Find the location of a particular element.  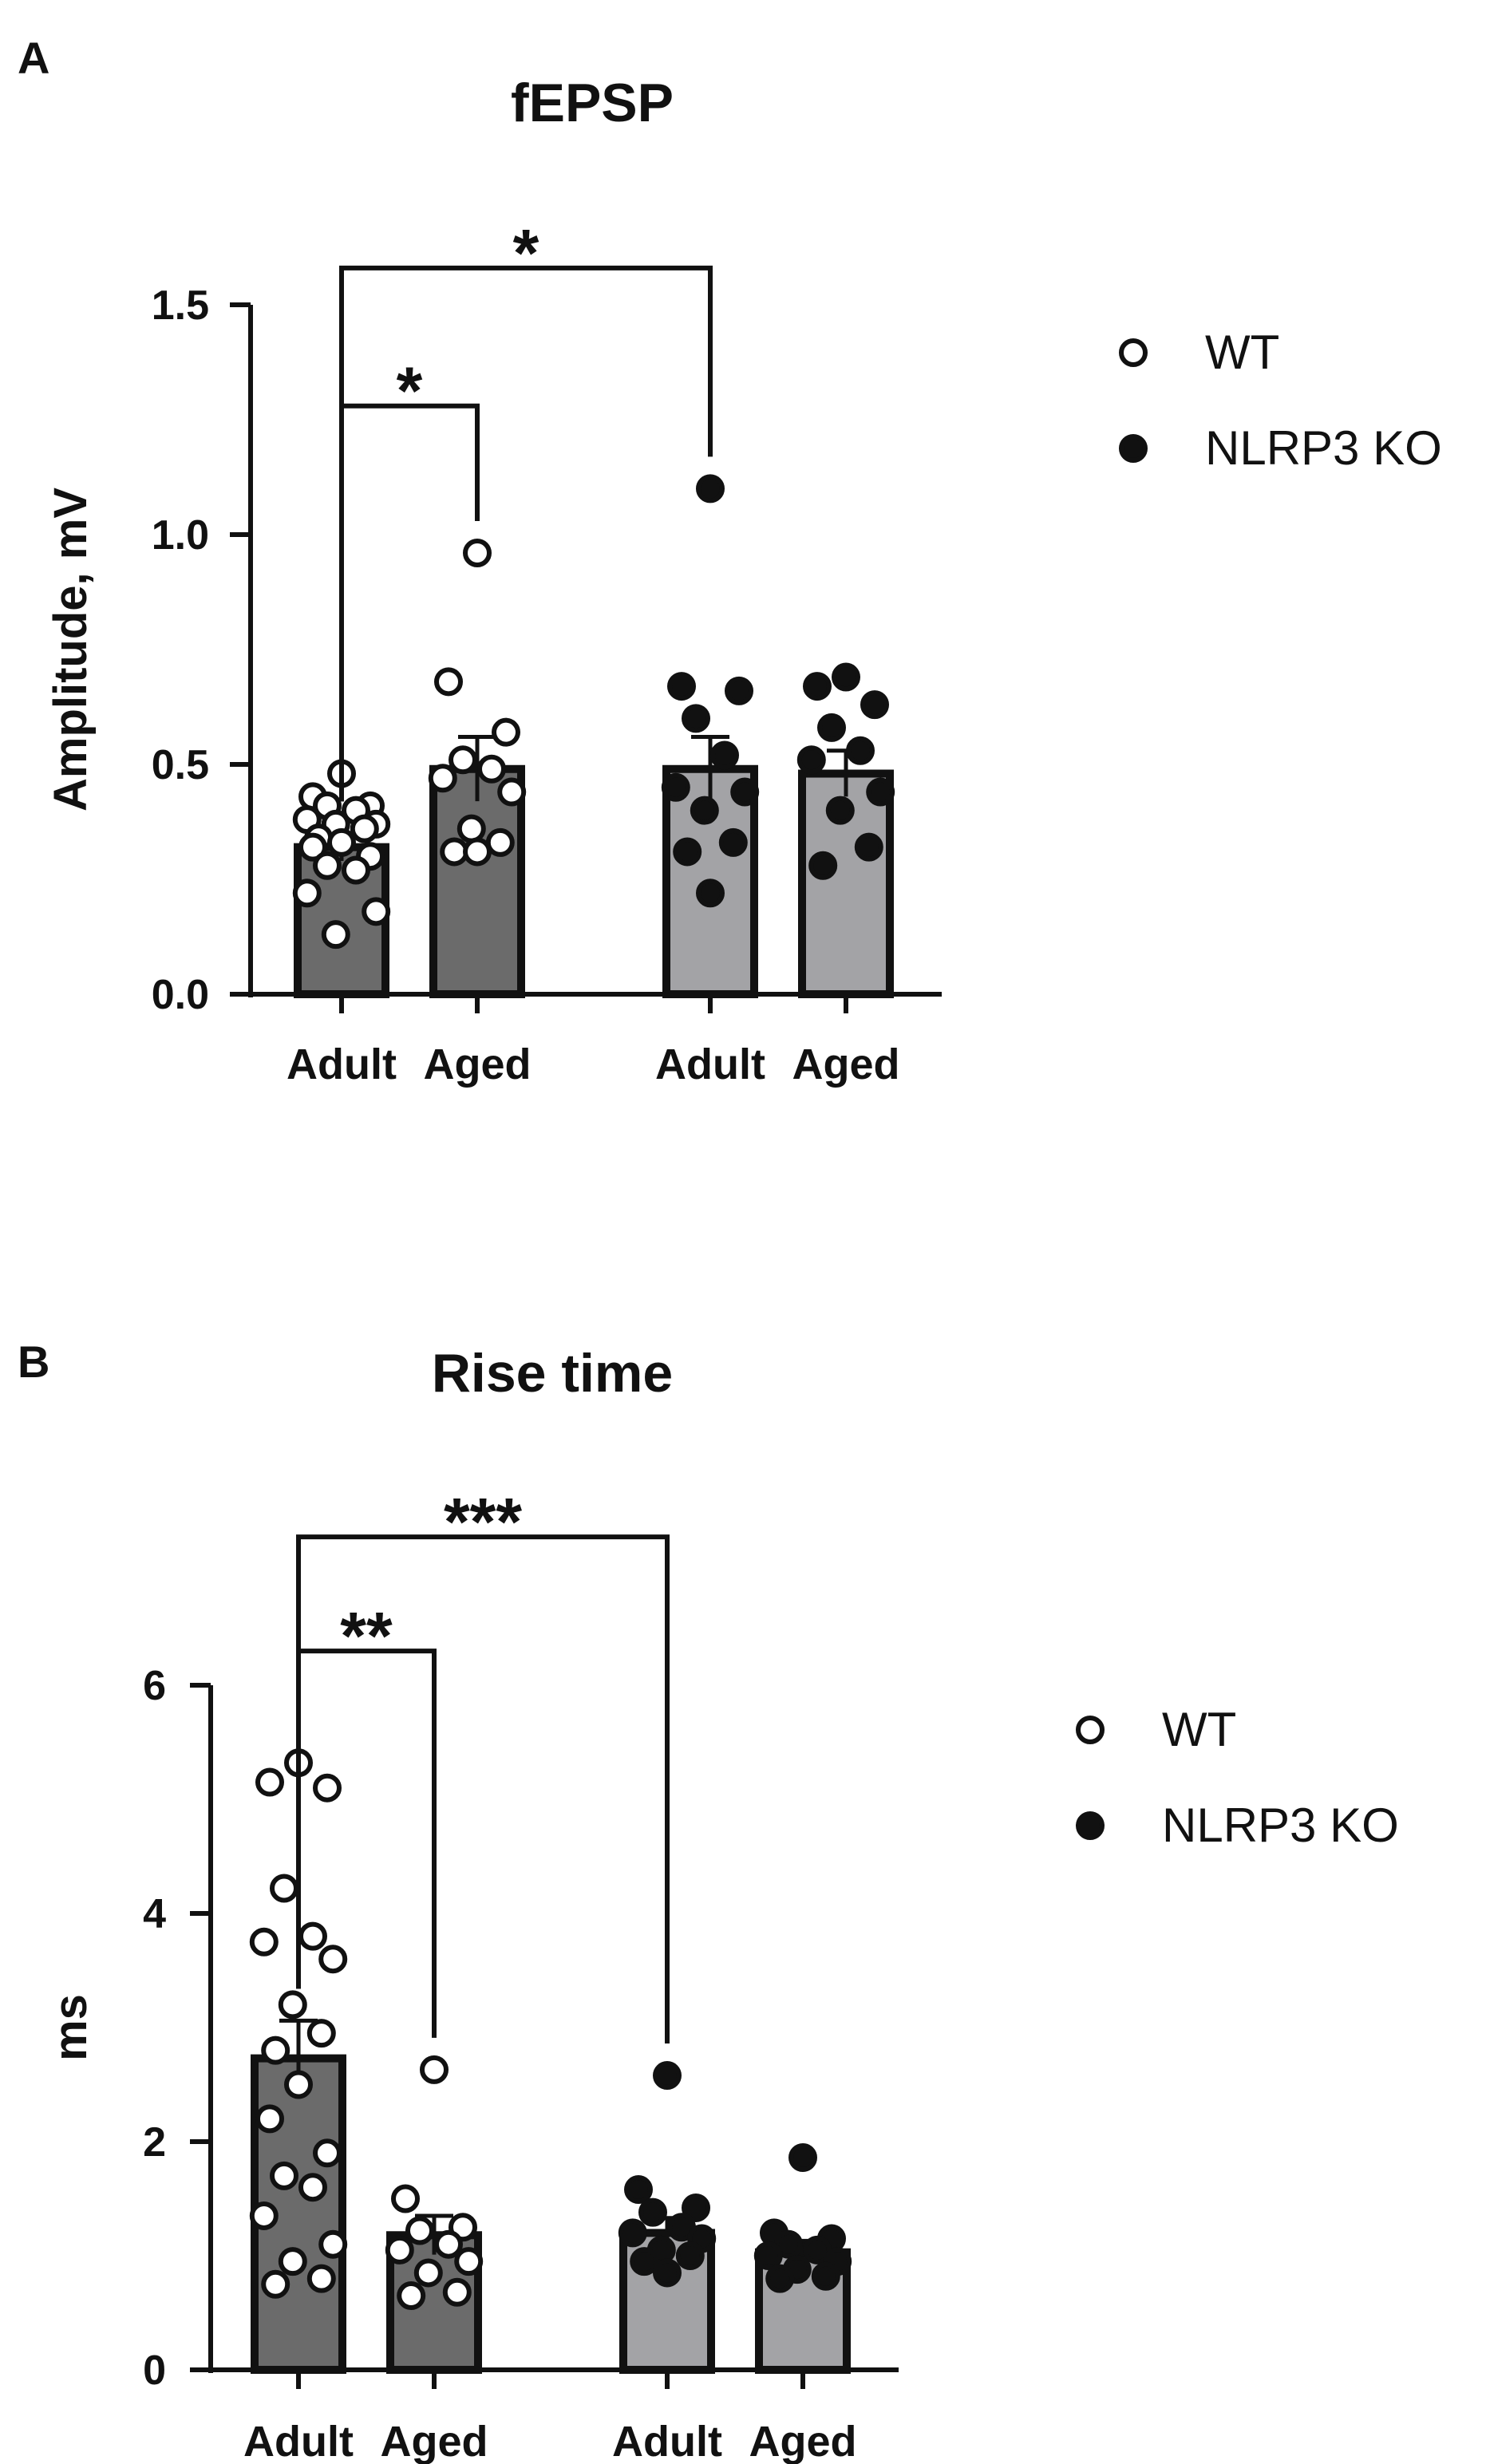

y-tick-label: 1.5 is located at coordinates (180, 305).